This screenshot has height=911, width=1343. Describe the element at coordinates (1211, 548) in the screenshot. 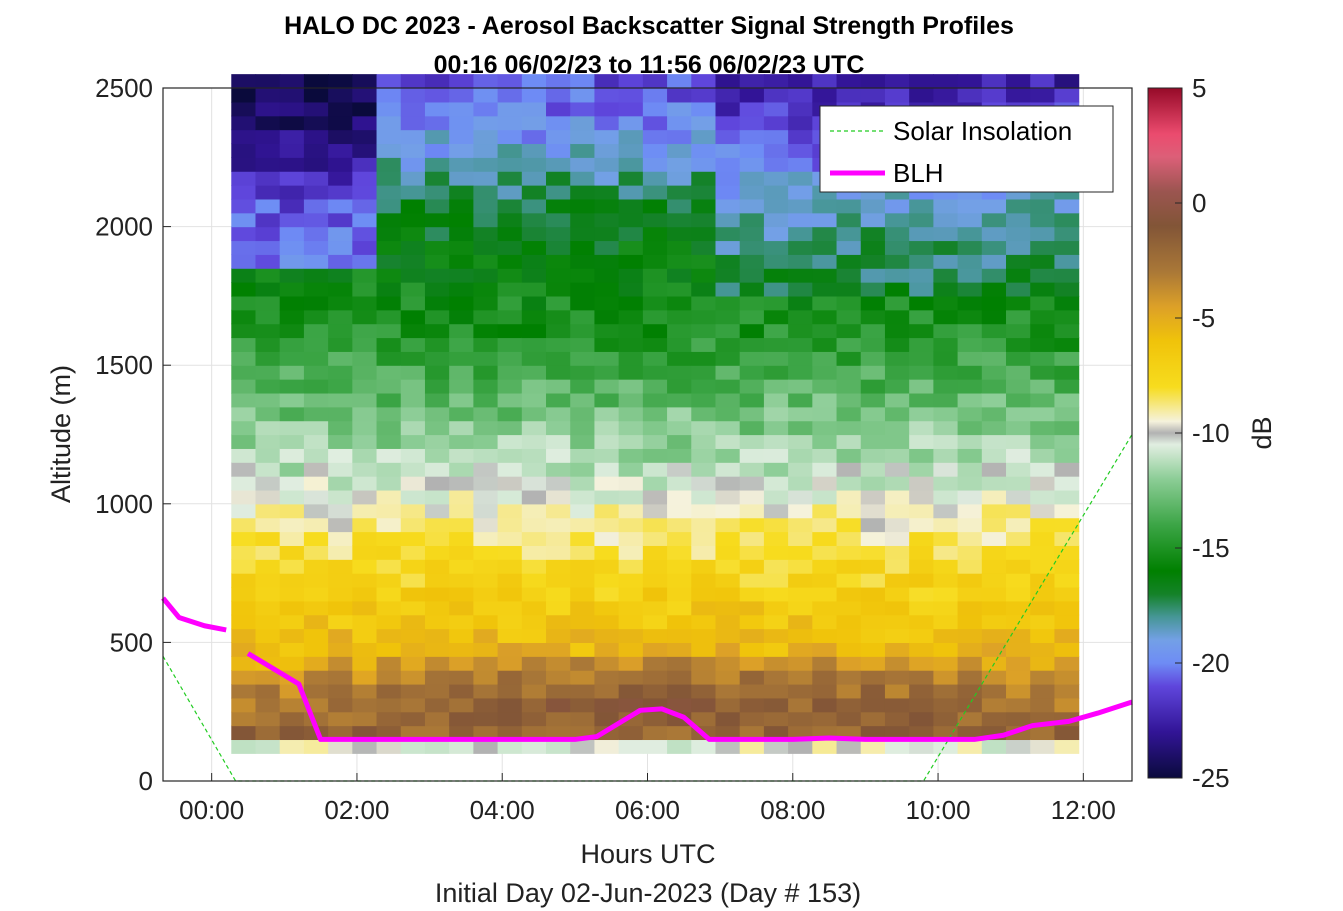

I see `colorbar-tick-label: -15` at that location.